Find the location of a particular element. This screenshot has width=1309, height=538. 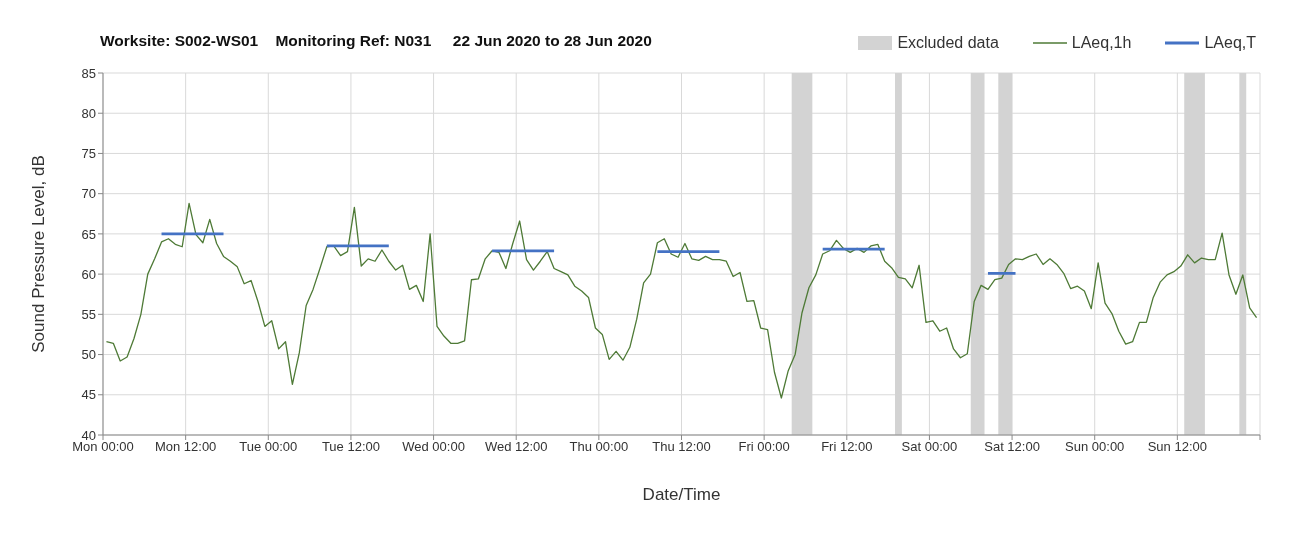

legend-label: LAeq,1h is located at coordinates (1101, 43).